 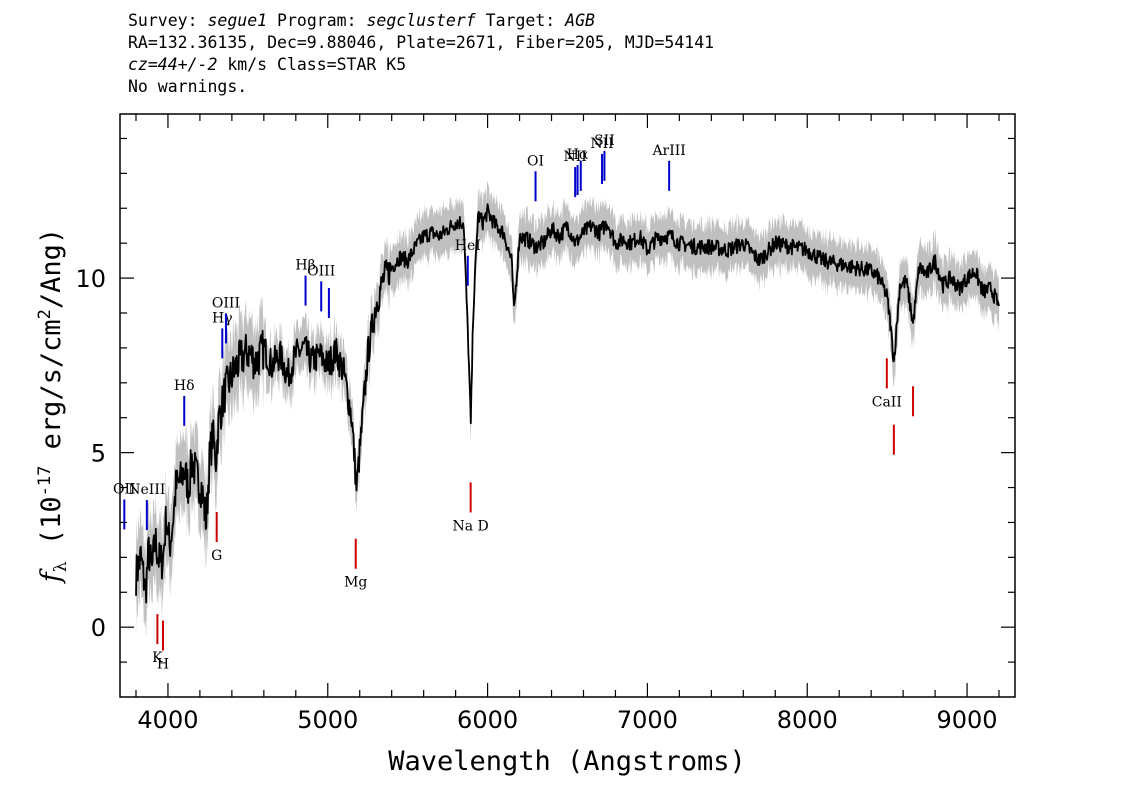 I want to click on x-tick-label: 7000, so click(x=647, y=720).